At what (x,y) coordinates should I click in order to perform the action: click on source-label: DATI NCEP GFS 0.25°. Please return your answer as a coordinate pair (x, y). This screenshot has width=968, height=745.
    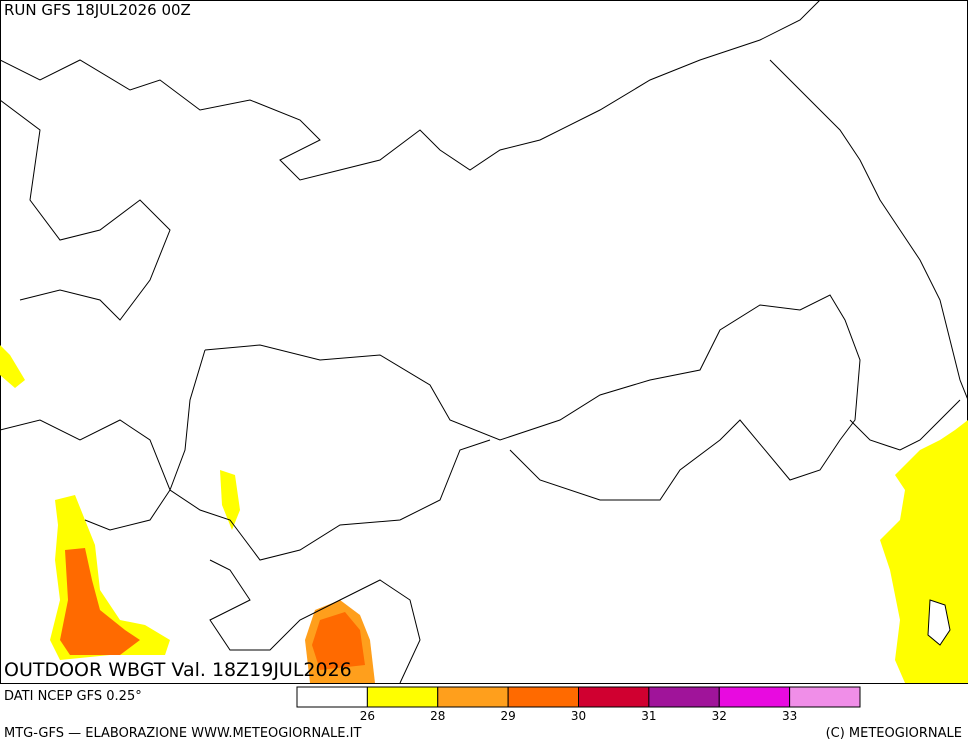
    Looking at the image, I should click on (73, 696).